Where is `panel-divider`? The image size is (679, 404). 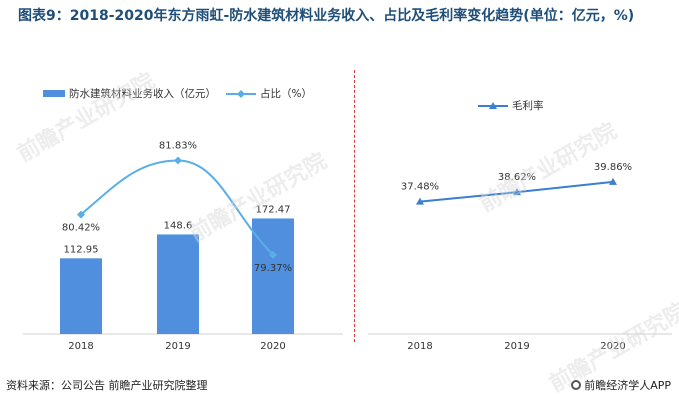 panel-divider is located at coordinates (354, 206).